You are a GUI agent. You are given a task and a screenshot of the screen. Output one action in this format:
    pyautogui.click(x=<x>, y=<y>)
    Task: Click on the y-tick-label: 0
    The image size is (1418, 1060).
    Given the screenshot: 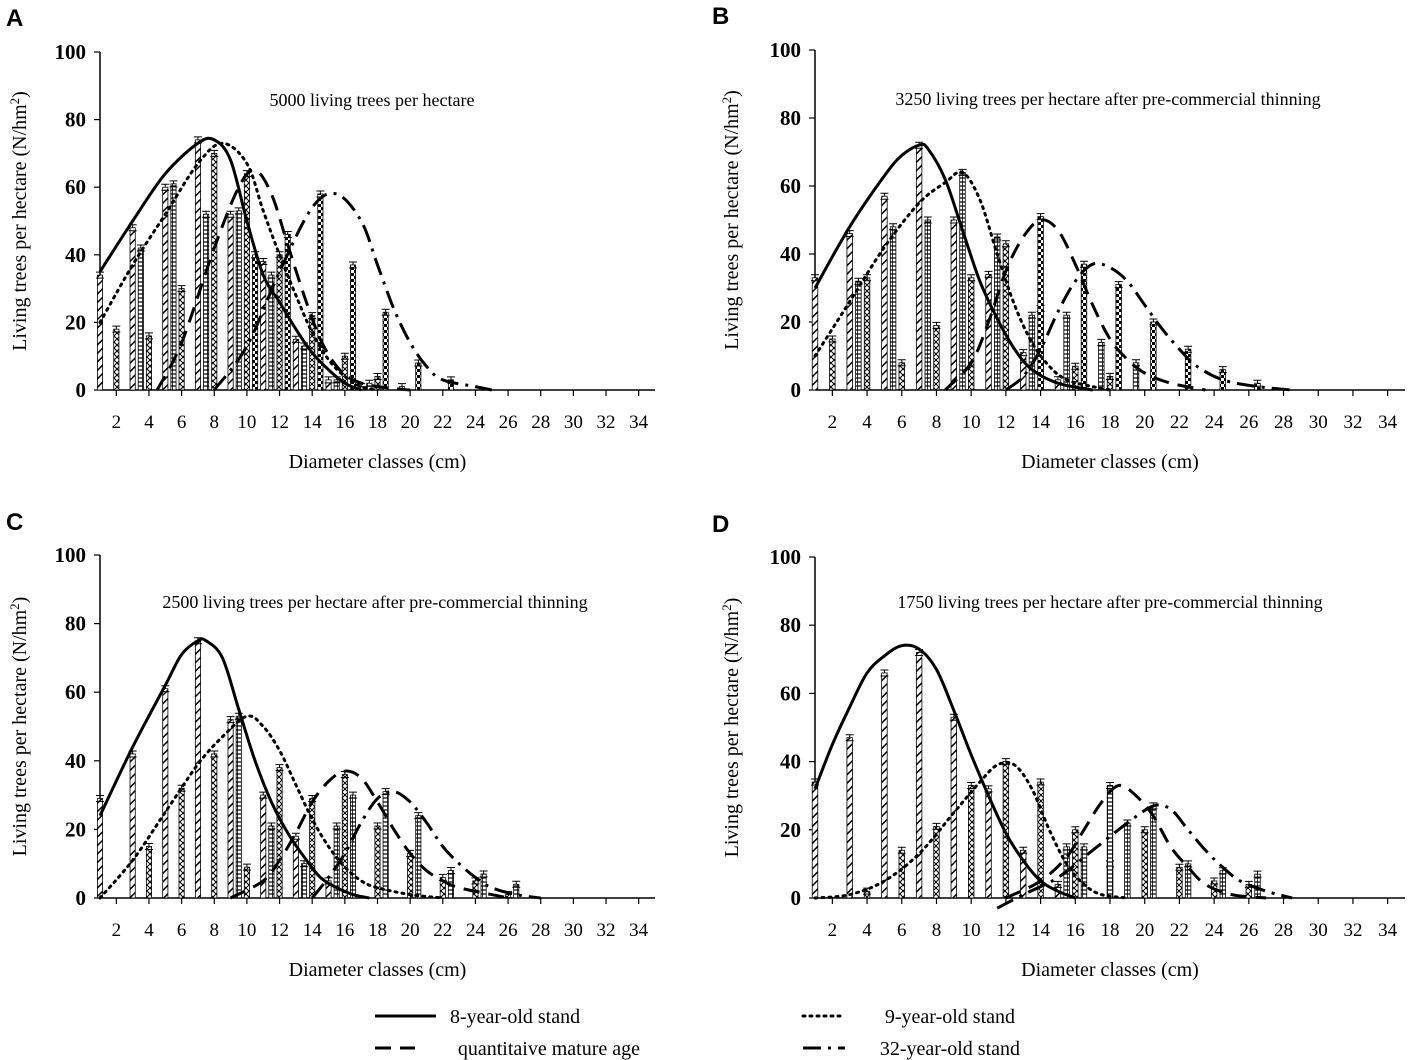 What is the action you would take?
    pyautogui.click(x=81, y=898)
    